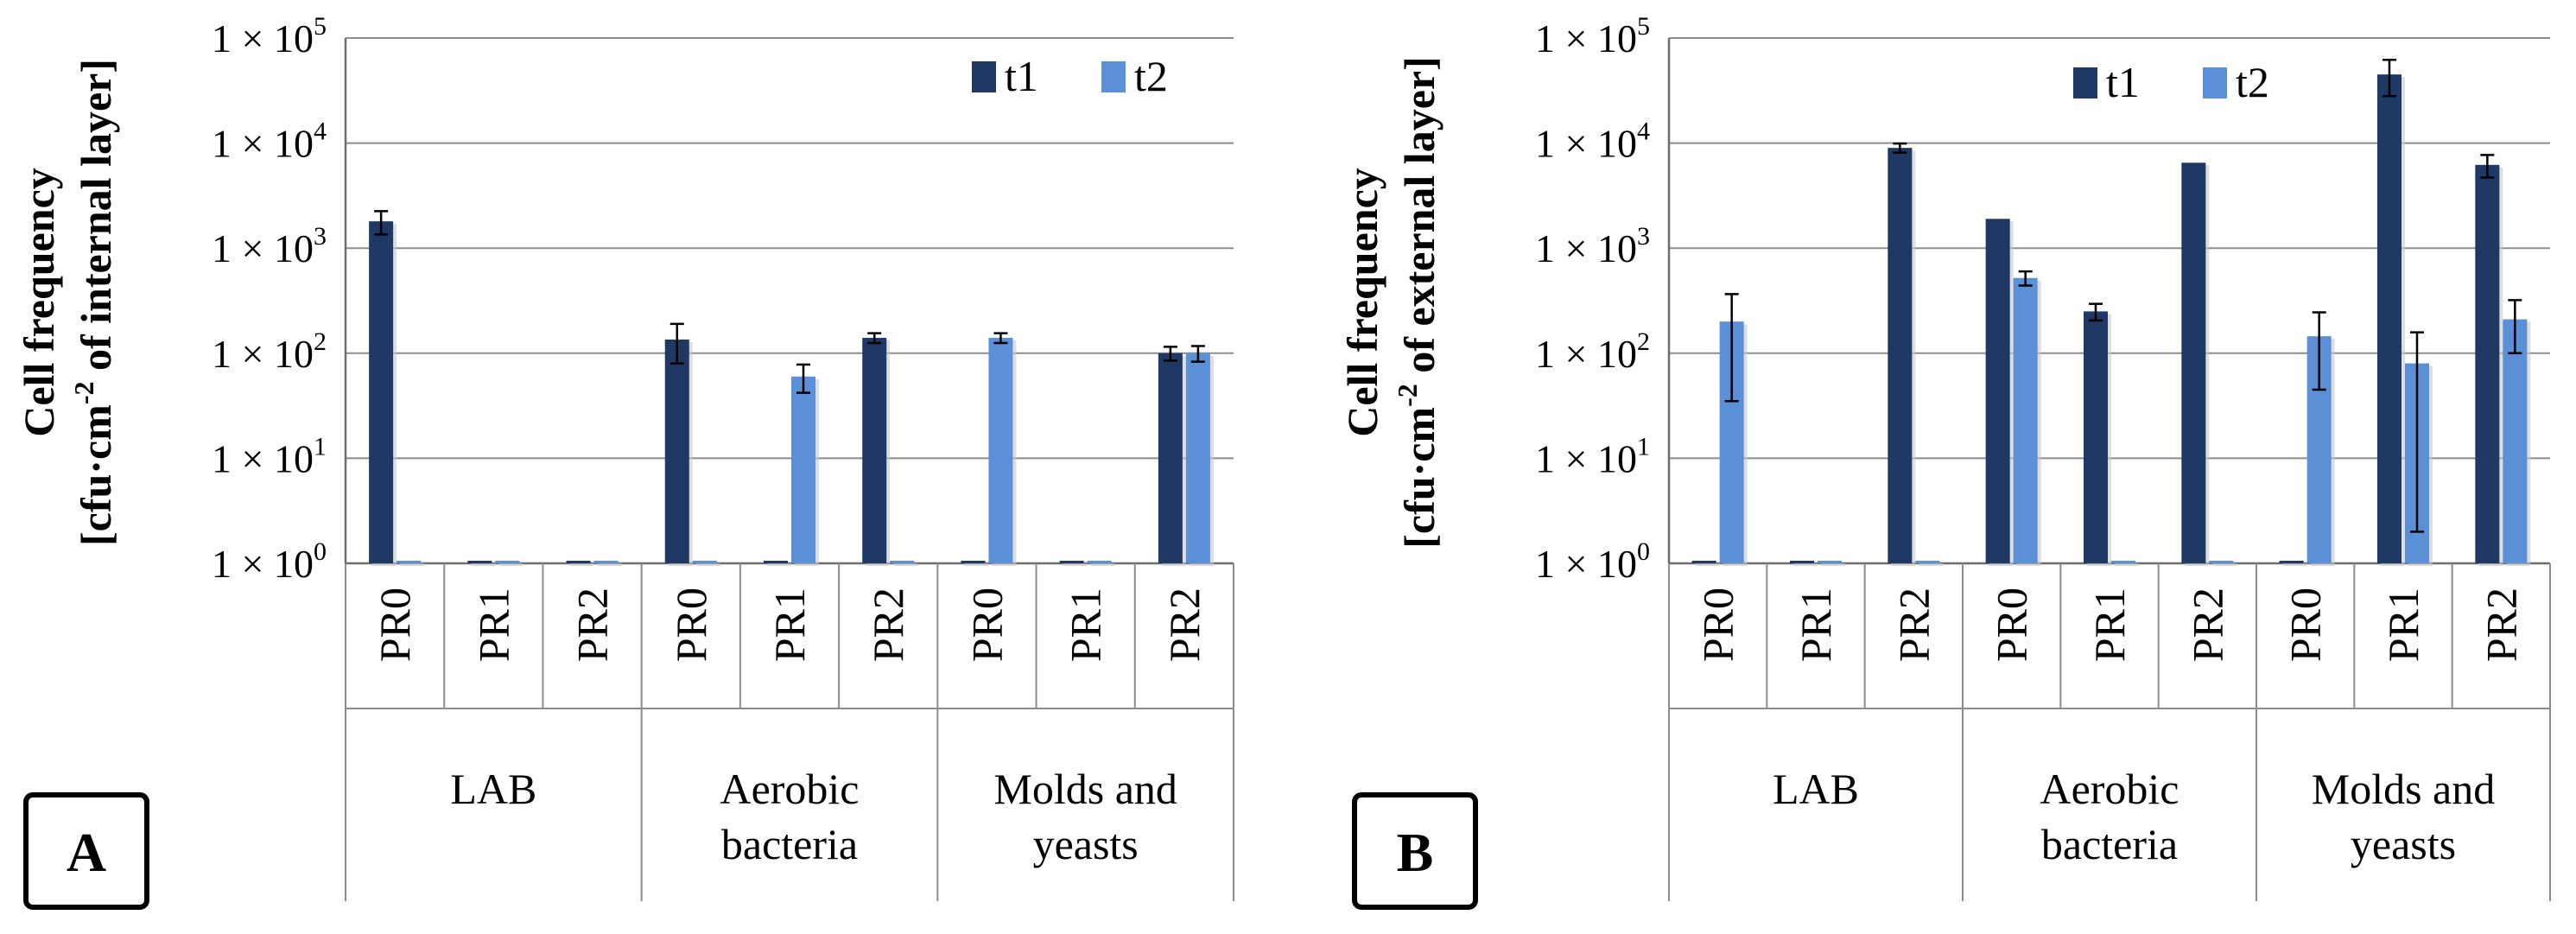  I want to click on y-tick-label: 1 × 10⁴, so click(1592, 142).